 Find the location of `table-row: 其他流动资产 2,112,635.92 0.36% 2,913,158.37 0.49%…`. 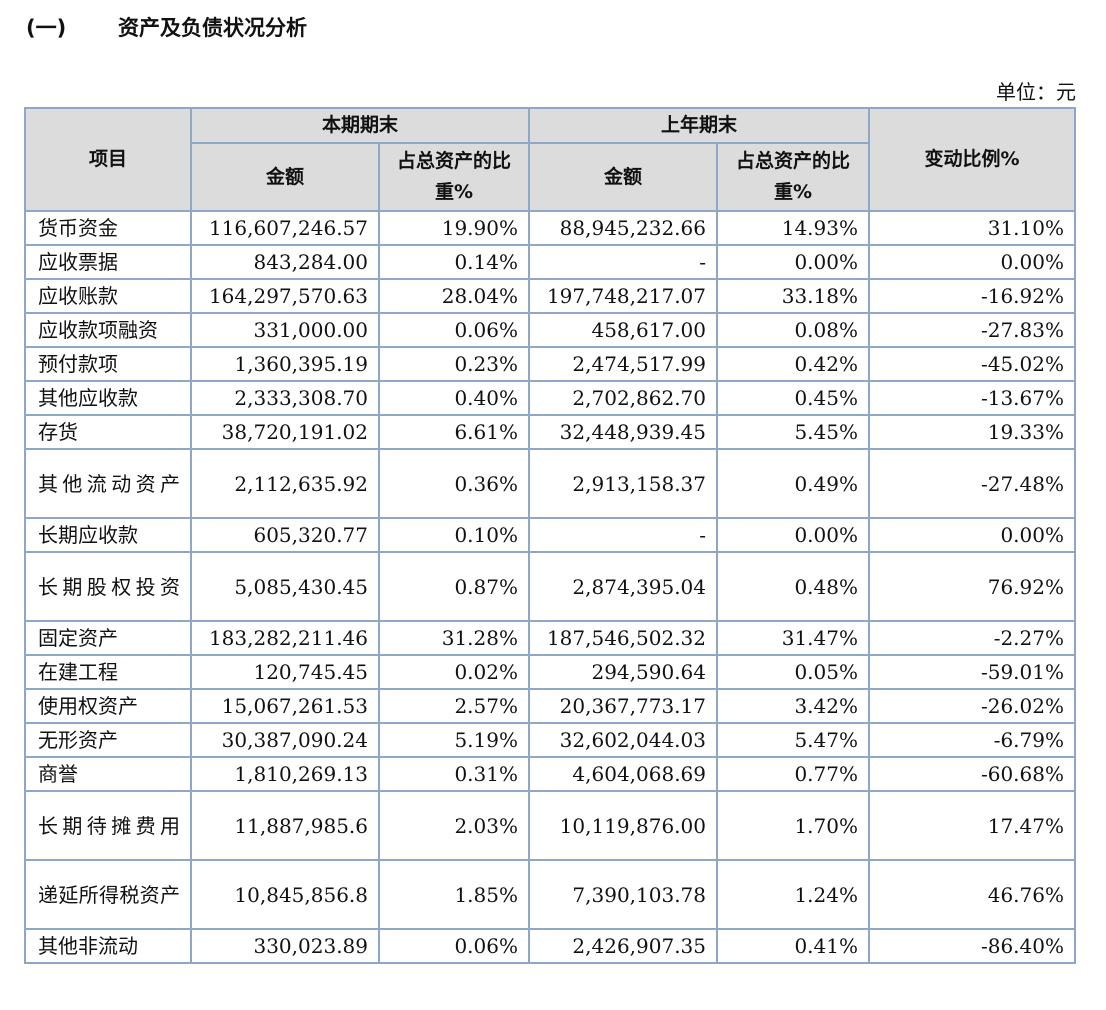

table-row: 其他流动资产 2,112,635.92 0.36% 2,913,158.37 0.49%… is located at coordinates (550, 483).